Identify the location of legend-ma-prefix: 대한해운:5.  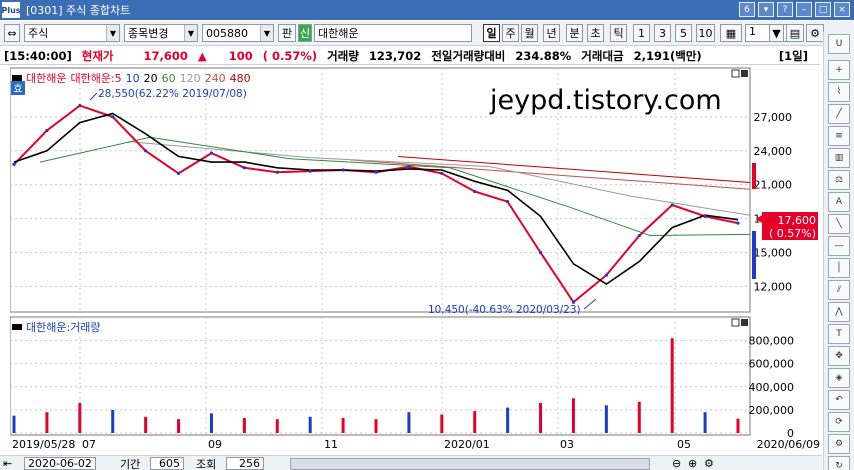
(96, 78).